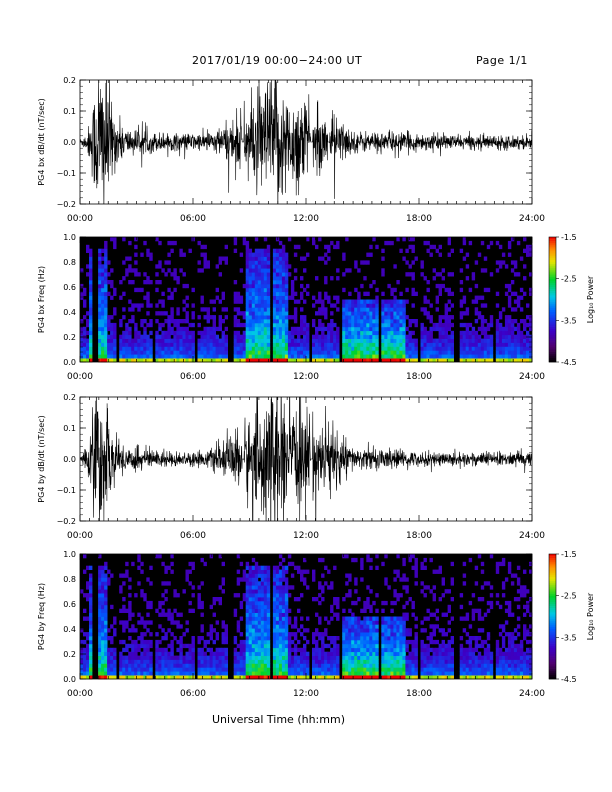 The width and height of the screenshot is (612, 792). What do you see at coordinates (502, 60) in the screenshot?
I see `page-label: Page 1/1` at bounding box center [502, 60].